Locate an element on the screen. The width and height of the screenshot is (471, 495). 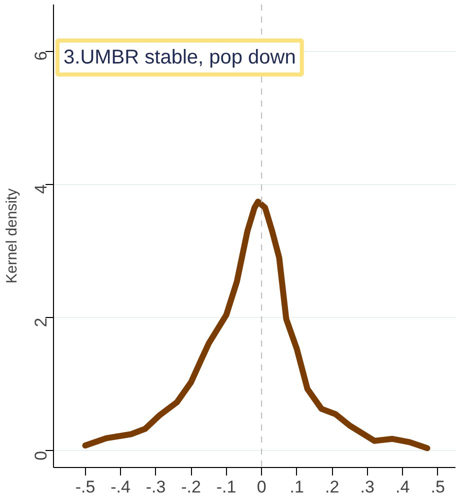
y-tick-label: 0 is located at coordinates (41, 455).